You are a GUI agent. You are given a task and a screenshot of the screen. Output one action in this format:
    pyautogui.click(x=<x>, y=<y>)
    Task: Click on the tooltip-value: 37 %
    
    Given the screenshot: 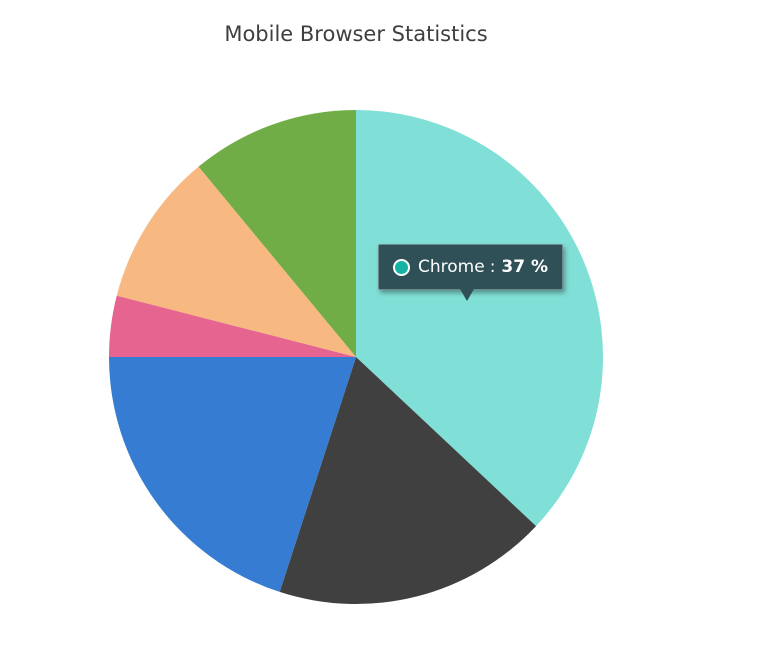 What is the action you would take?
    pyautogui.click(x=525, y=267)
    